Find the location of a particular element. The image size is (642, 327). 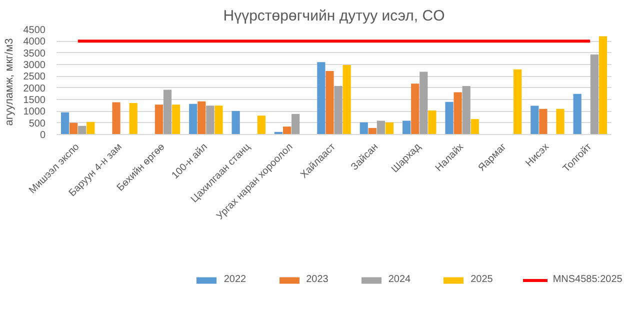

legend-label: 2024 is located at coordinates (399, 279).